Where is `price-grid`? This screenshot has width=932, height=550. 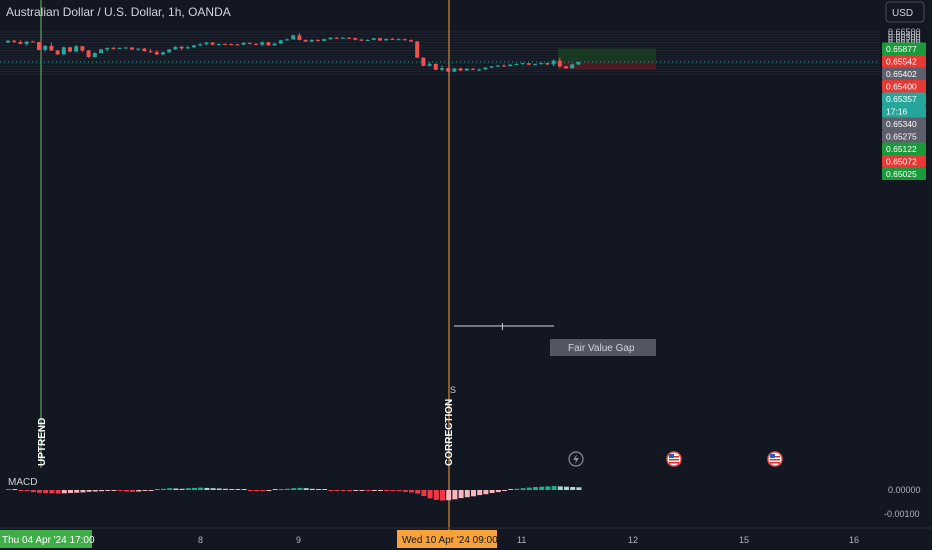 price-grid is located at coordinates (440, 53).